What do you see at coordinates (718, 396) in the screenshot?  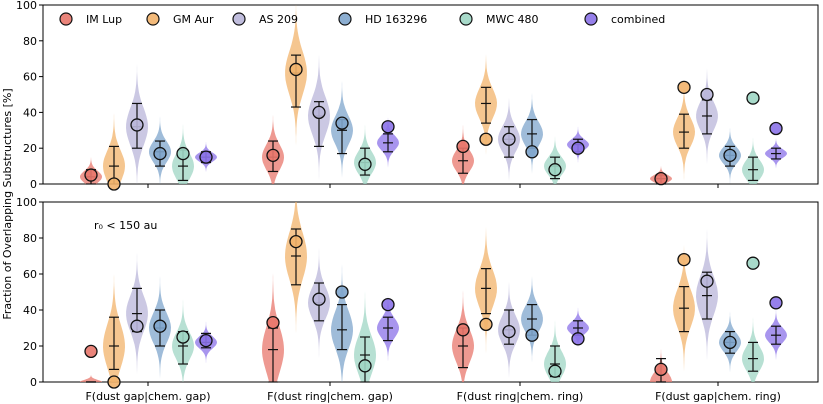 I see `x-category-label-f-dust-gap-chem-ring: F(dust gap|chem. ring)` at bounding box center [718, 396].